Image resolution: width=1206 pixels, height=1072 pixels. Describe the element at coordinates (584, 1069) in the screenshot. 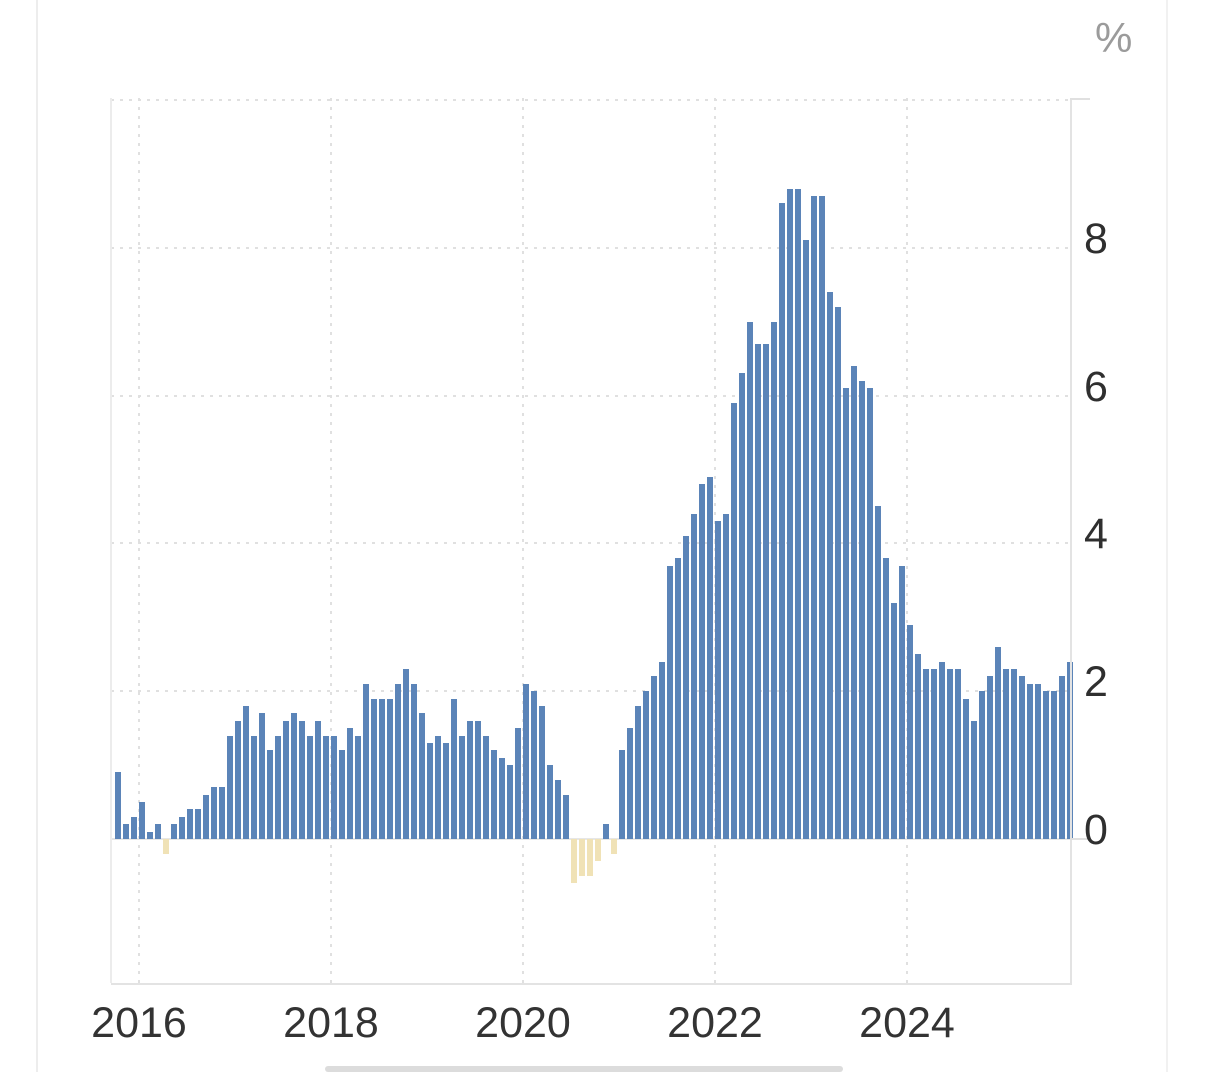

I see `horizontal-scrollbar-thumb` at that location.